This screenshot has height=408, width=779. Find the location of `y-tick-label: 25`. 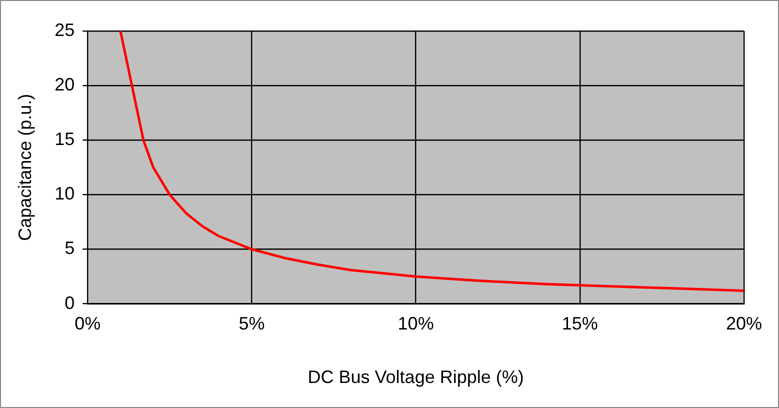

y-tick-label: 25 is located at coordinates (64, 30).